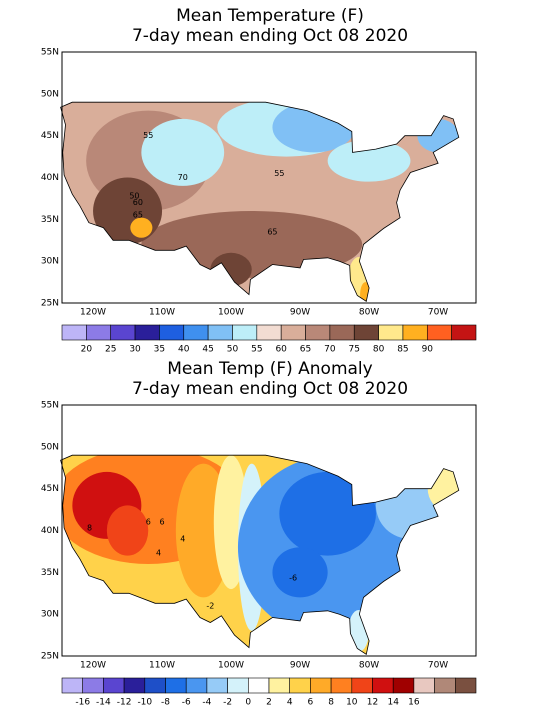 This screenshot has width=540, height=713. What do you see at coordinates (207, 350) in the screenshot?
I see `colorbar-label: 45` at bounding box center [207, 350].